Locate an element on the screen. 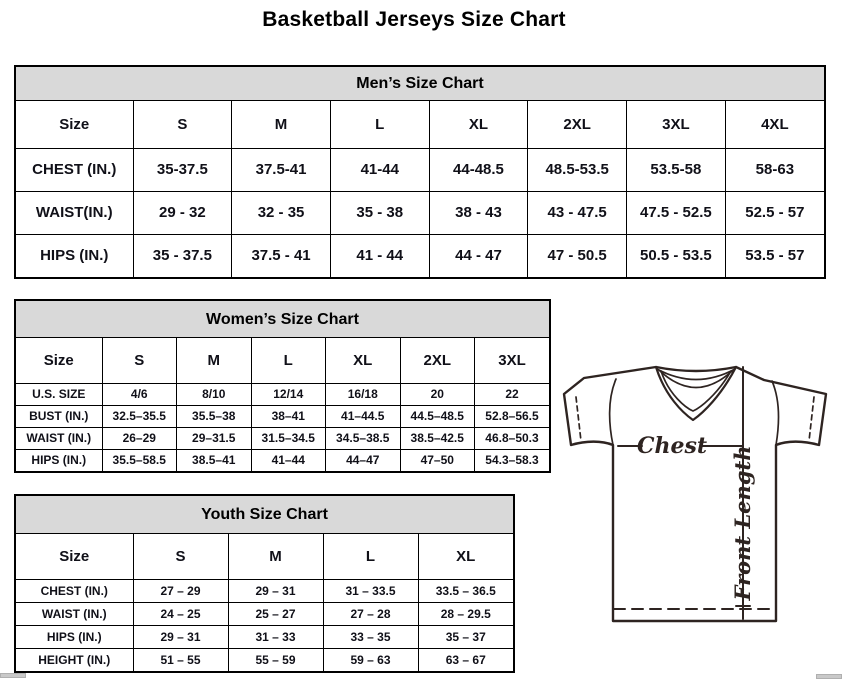  measurement-value-cell: 35.5–38 is located at coordinates (214, 416).